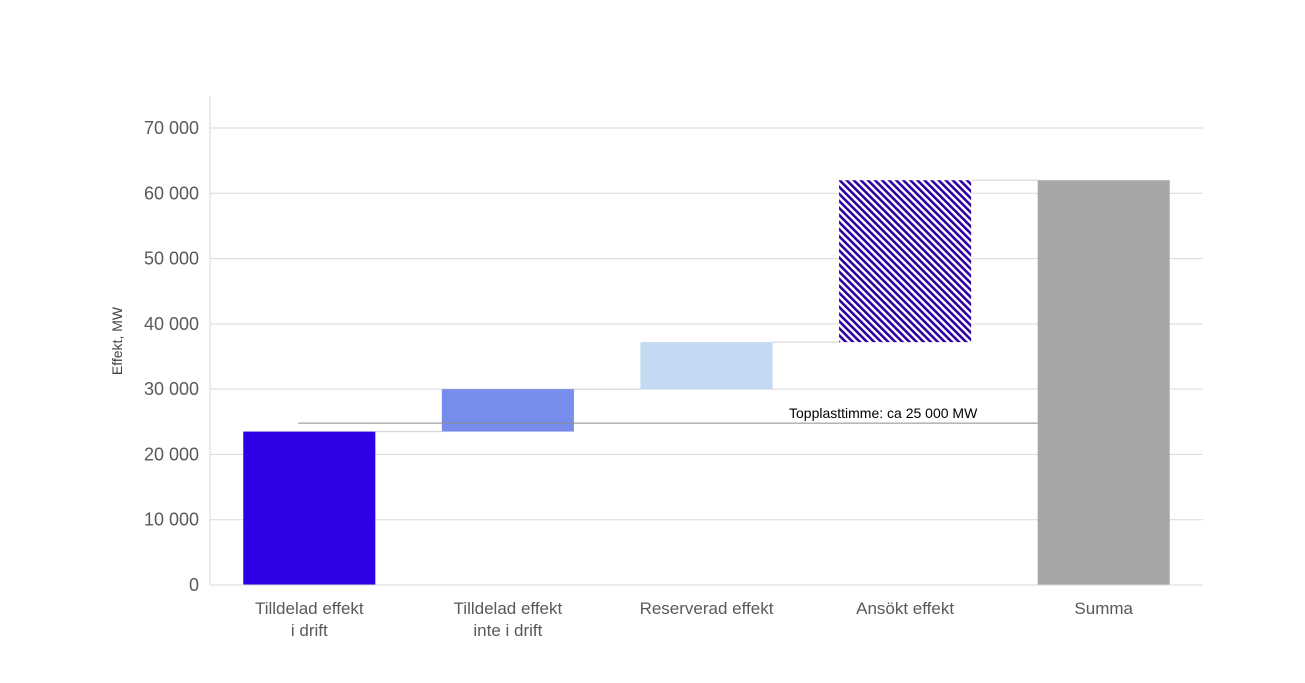  Describe the element at coordinates (171, 259) in the screenshot. I see `y-tick-label: 50 000` at that location.